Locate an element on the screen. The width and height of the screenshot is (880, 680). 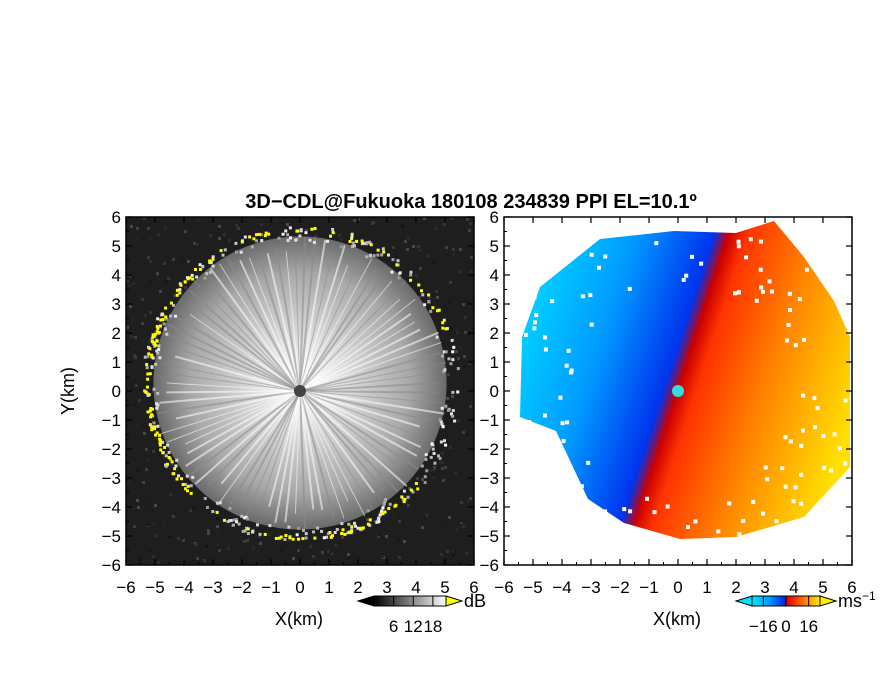
x-tick-label: 4 is located at coordinates (793, 587).